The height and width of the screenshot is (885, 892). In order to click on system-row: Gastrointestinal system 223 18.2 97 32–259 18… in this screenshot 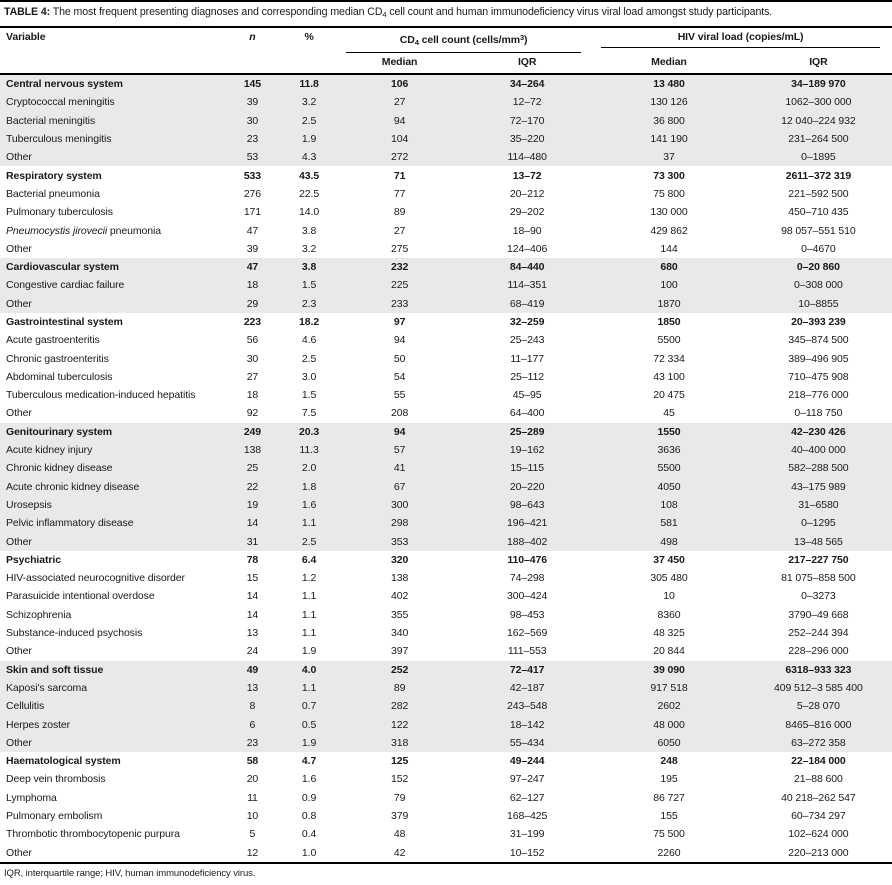, I will do `click(446, 322)`.